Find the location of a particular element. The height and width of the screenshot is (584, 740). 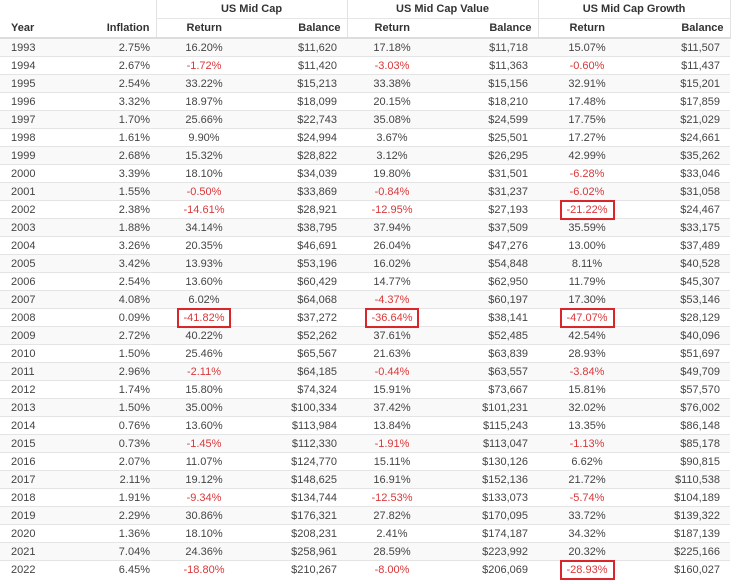

mc-return-cell: 25.46% is located at coordinates (204, 353).